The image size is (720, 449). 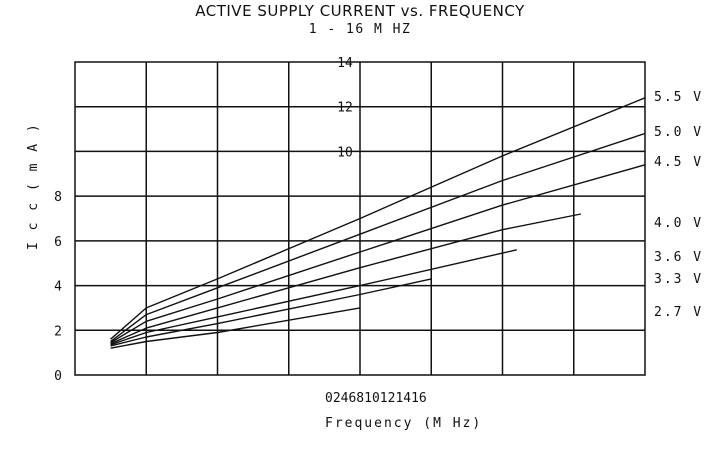 What do you see at coordinates (360, 11) in the screenshot?
I see `chart-title: ACTIVE SUPPLY CURRENT vs. FREQUENCY` at bounding box center [360, 11].